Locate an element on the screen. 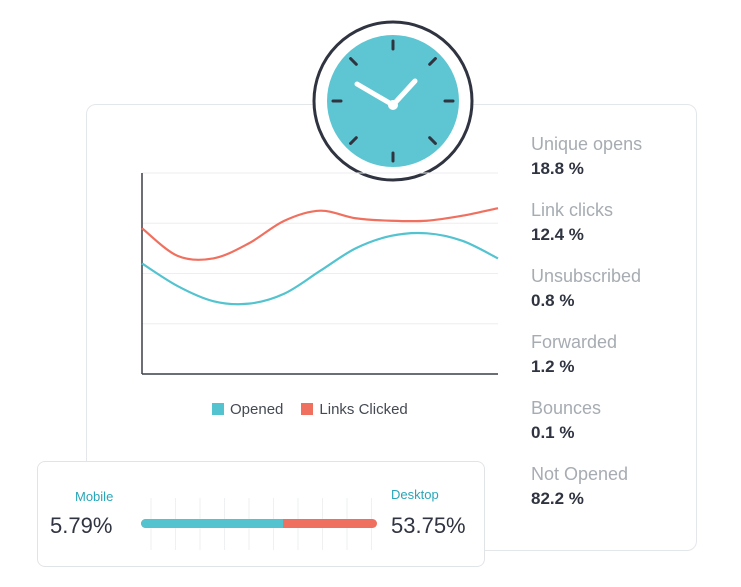 This screenshot has width=741, height=587. desktop-label: Desktop is located at coordinates (415, 494).